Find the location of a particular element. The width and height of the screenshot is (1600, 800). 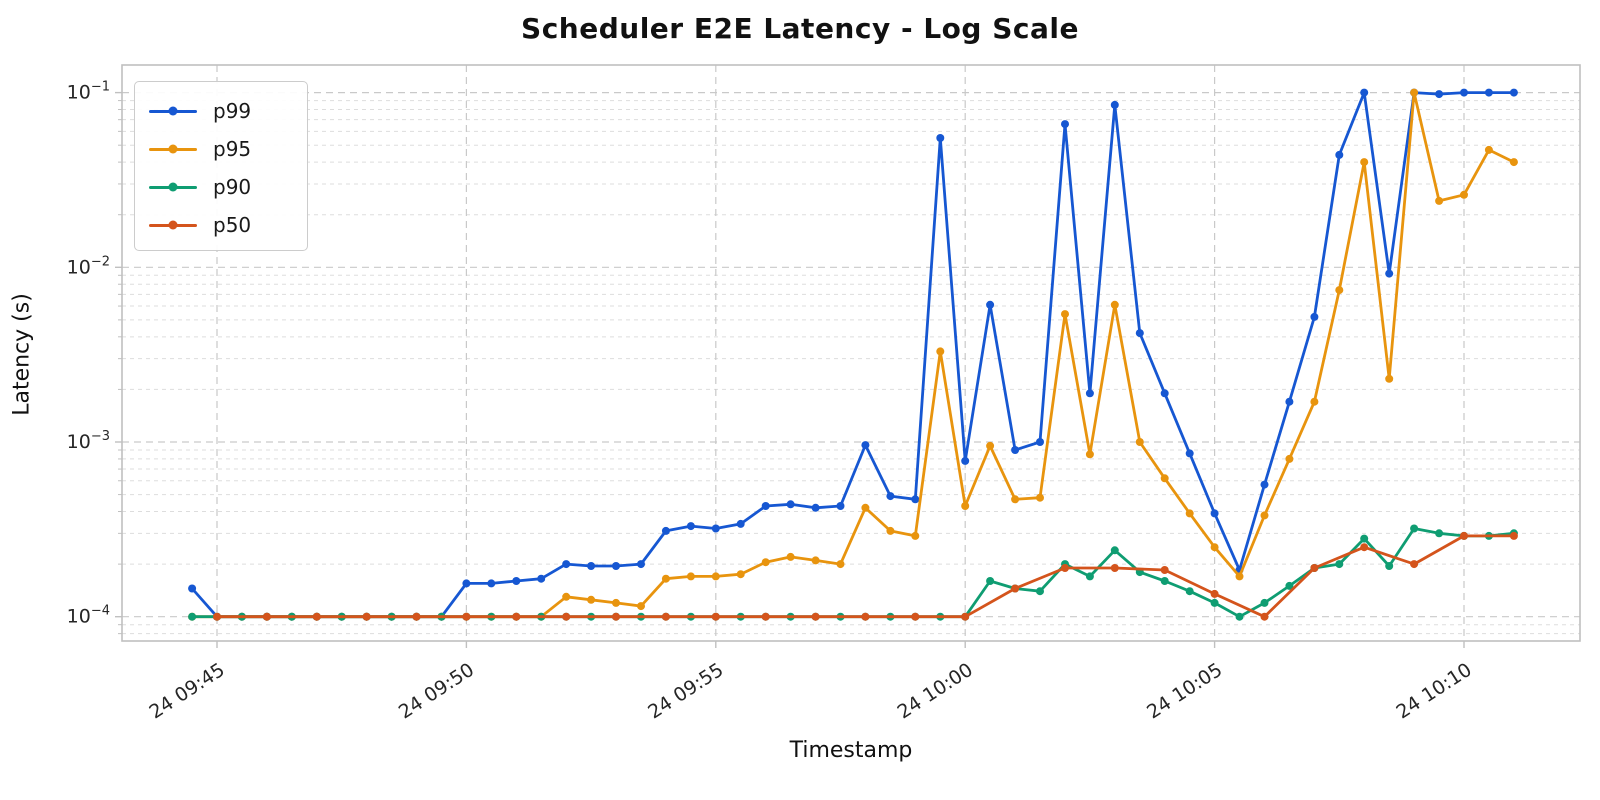

x-axis-label: Timestamp is located at coordinates (851, 750).